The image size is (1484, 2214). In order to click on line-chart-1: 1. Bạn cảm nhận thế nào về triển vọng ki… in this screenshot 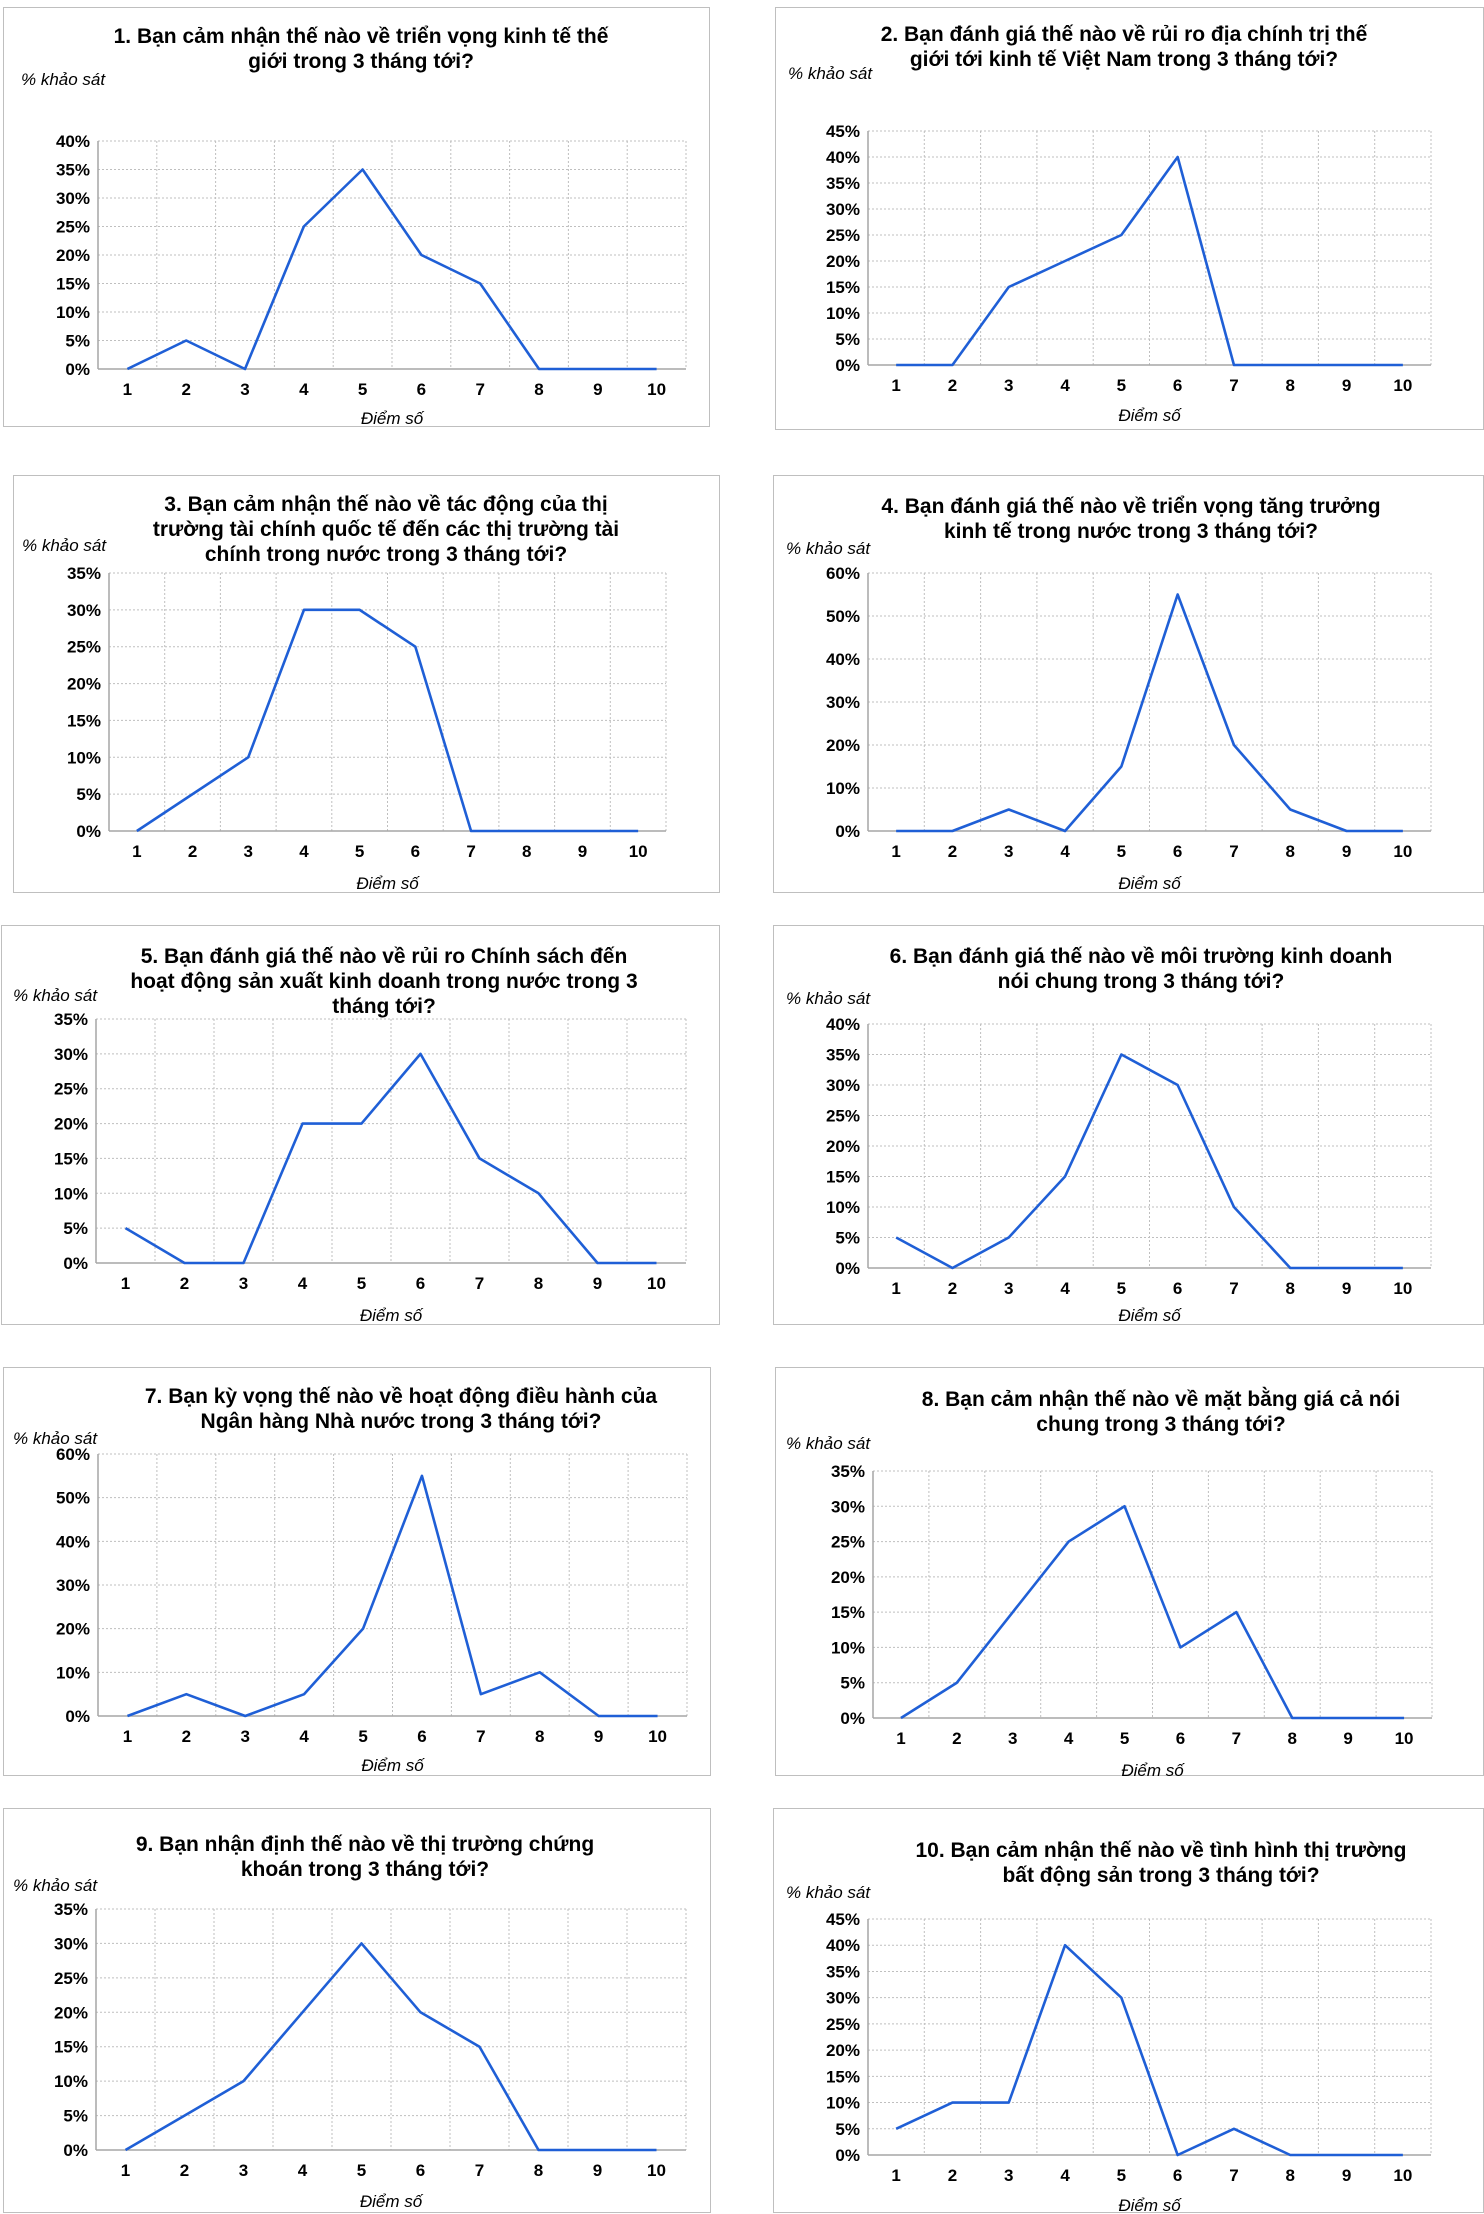, I will do `click(354, 226)`.